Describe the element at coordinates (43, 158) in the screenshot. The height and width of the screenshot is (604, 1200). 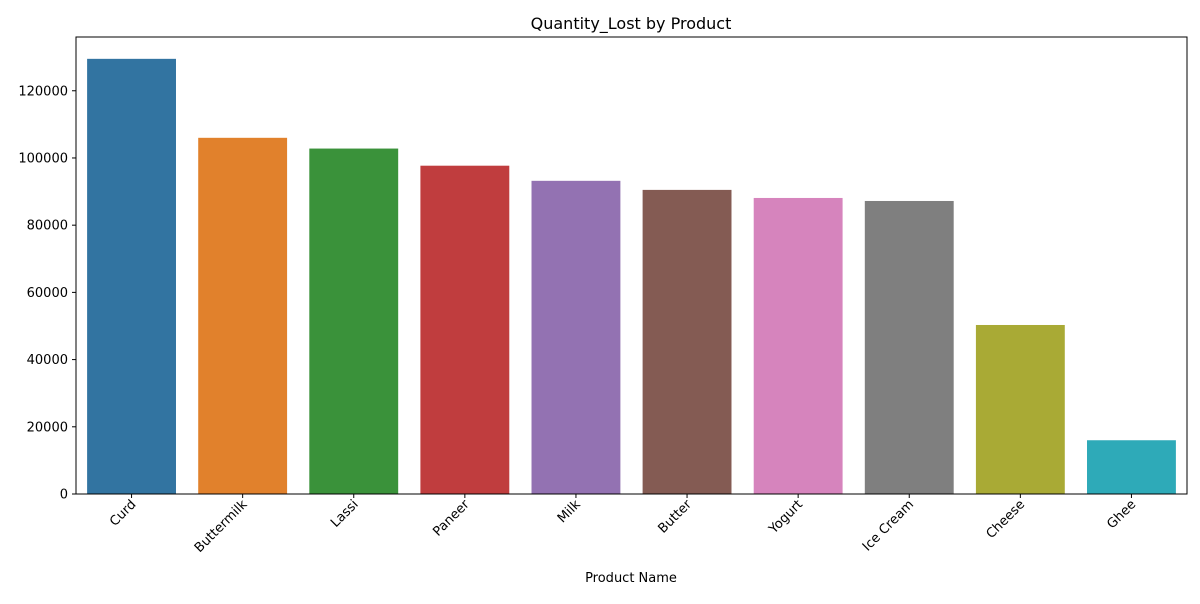
I see `y-tick-label: 100000` at that location.